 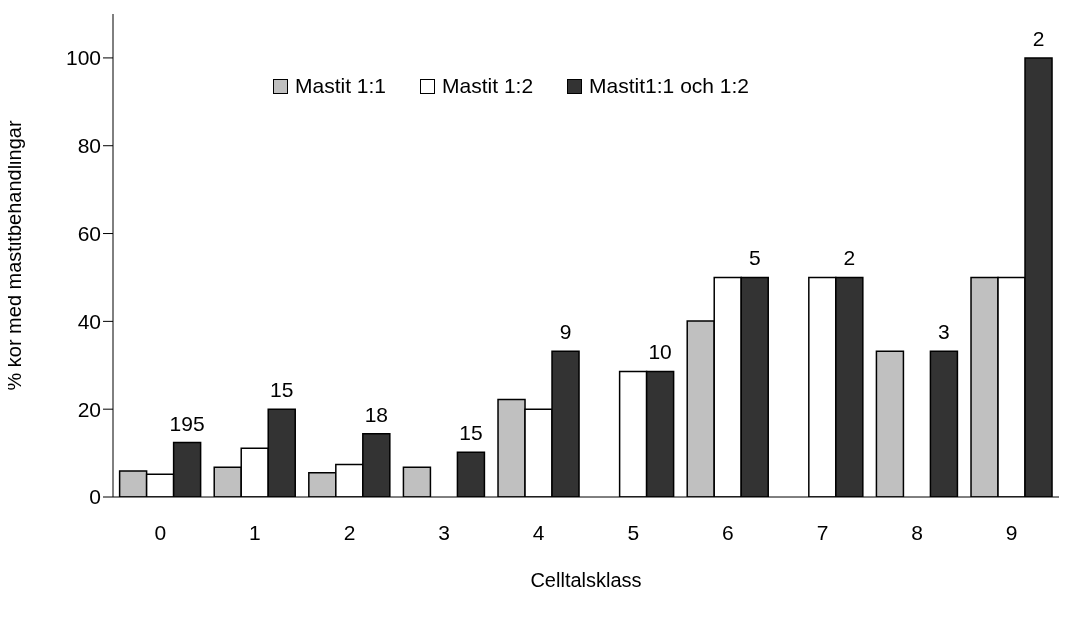 What do you see at coordinates (83, 58) in the screenshot?
I see `y-tick-label: 100` at bounding box center [83, 58].